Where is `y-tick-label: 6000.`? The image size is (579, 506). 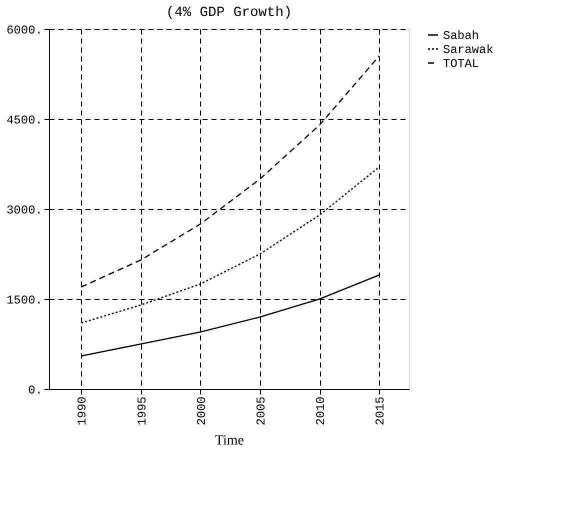
y-tick-label: 6000. is located at coordinates (24, 31).